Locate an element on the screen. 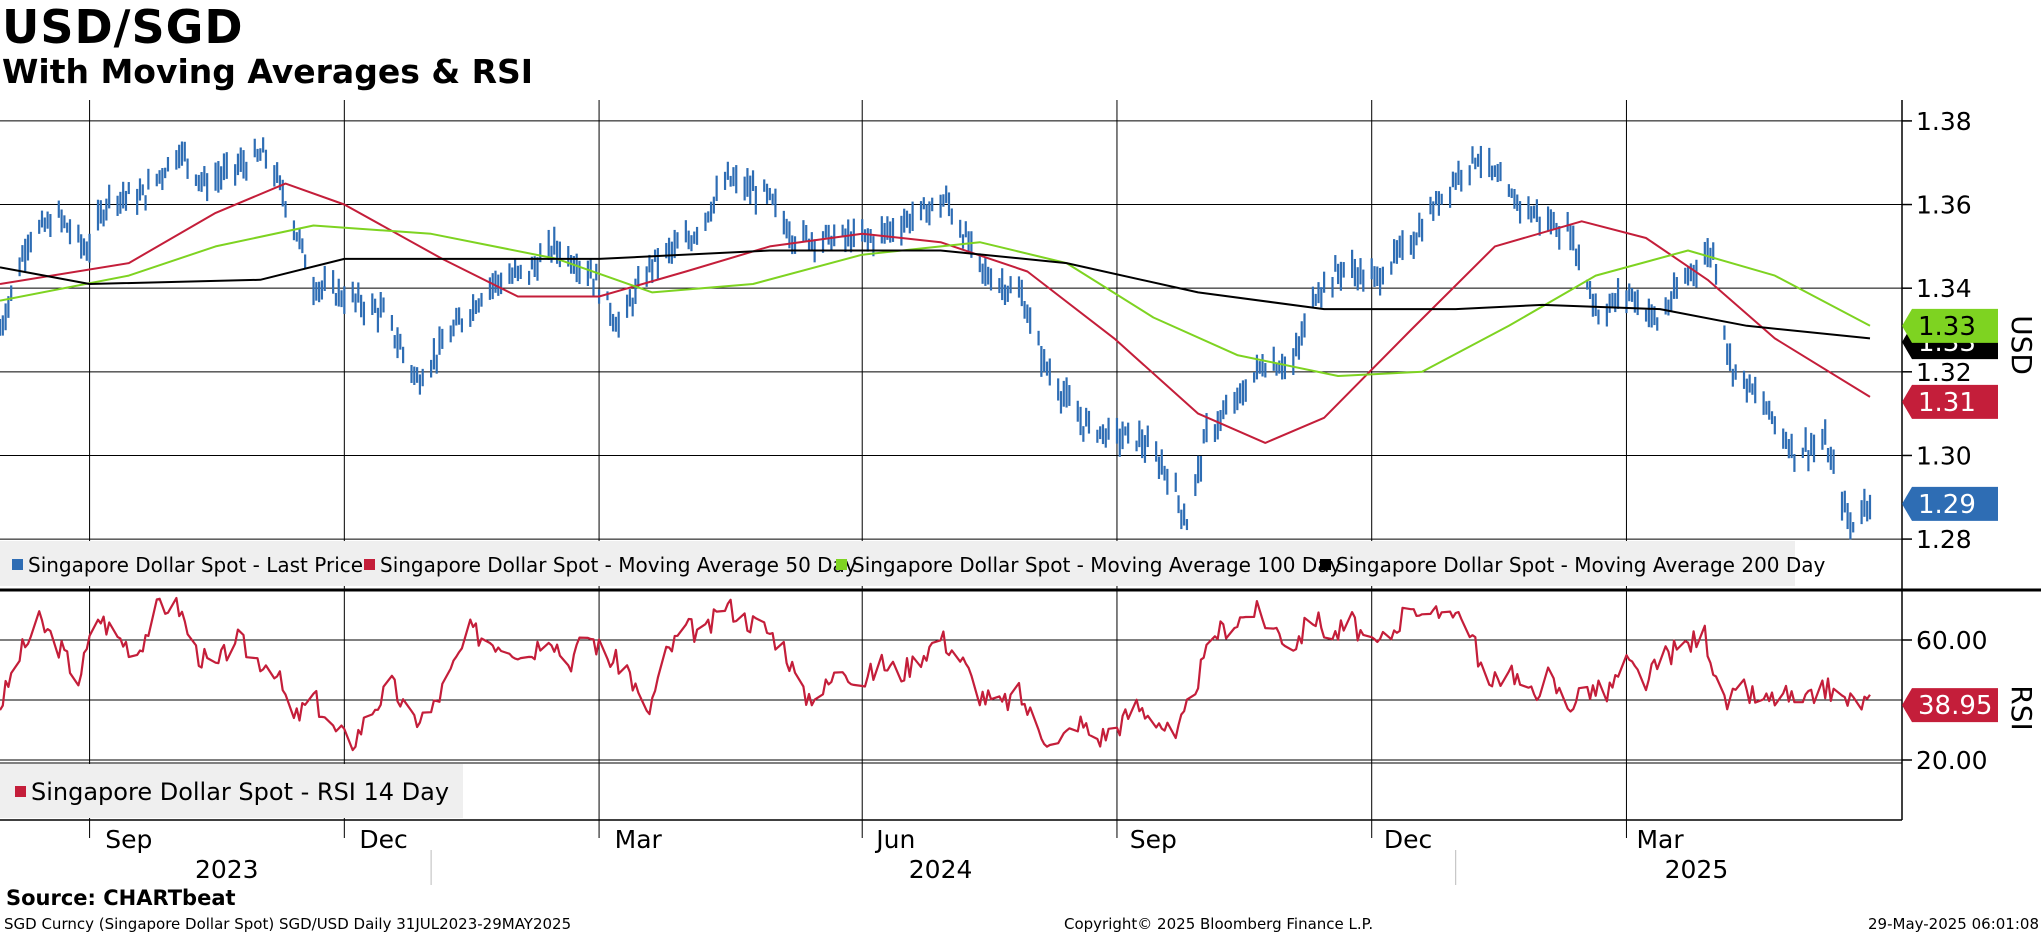  rsi-flag-shape is located at coordinates (1950, 705).